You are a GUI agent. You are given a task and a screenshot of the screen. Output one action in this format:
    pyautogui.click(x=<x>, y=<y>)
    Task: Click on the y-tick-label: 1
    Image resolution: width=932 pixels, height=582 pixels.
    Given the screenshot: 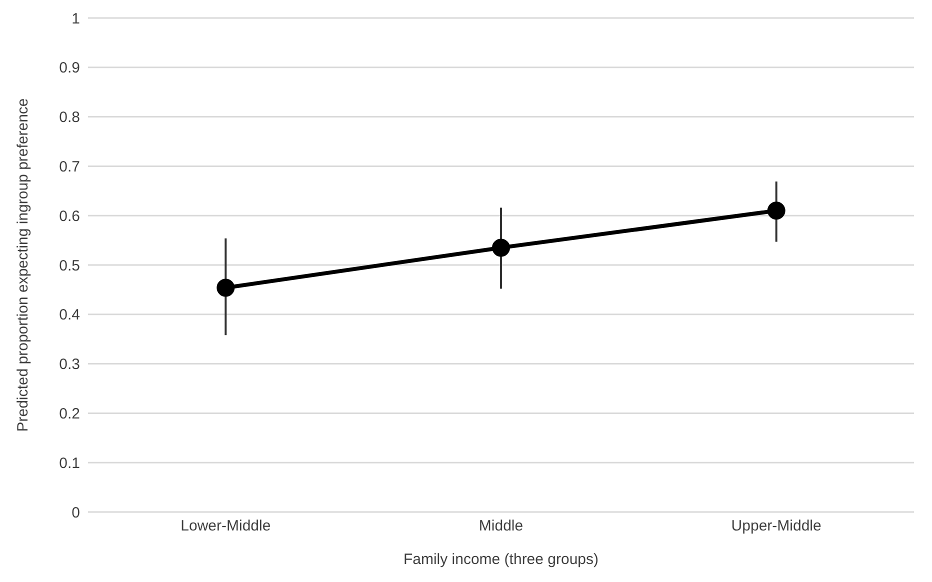 What is the action you would take?
    pyautogui.click(x=76, y=19)
    